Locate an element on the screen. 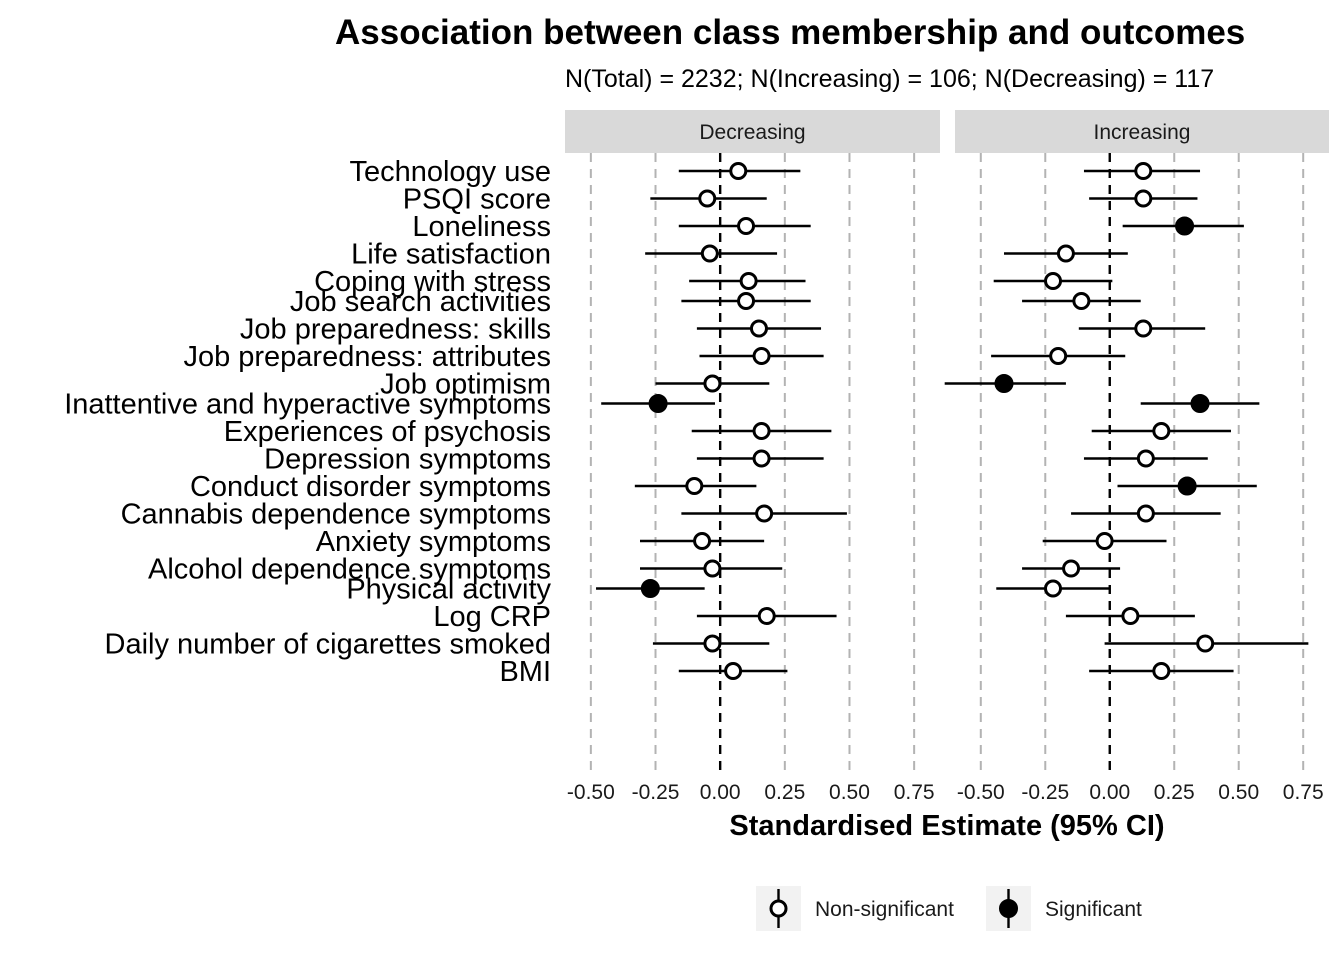  legend-item: Non-significant is located at coordinates (855, 908).